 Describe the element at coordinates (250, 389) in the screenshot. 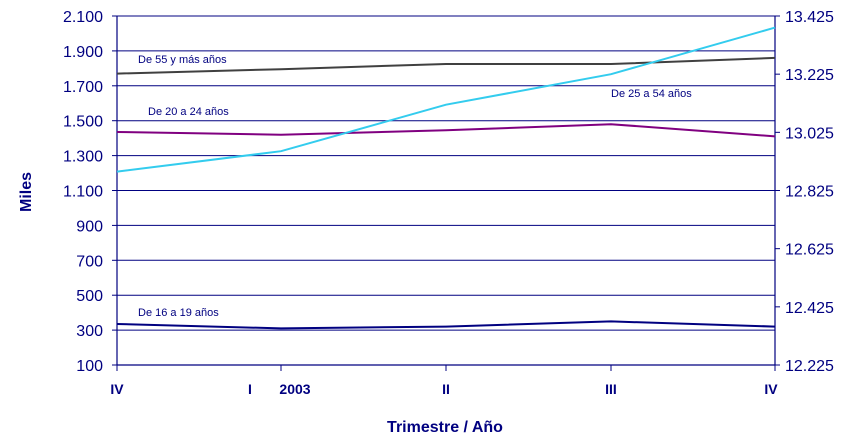

I see `x-tick-label: I` at that location.